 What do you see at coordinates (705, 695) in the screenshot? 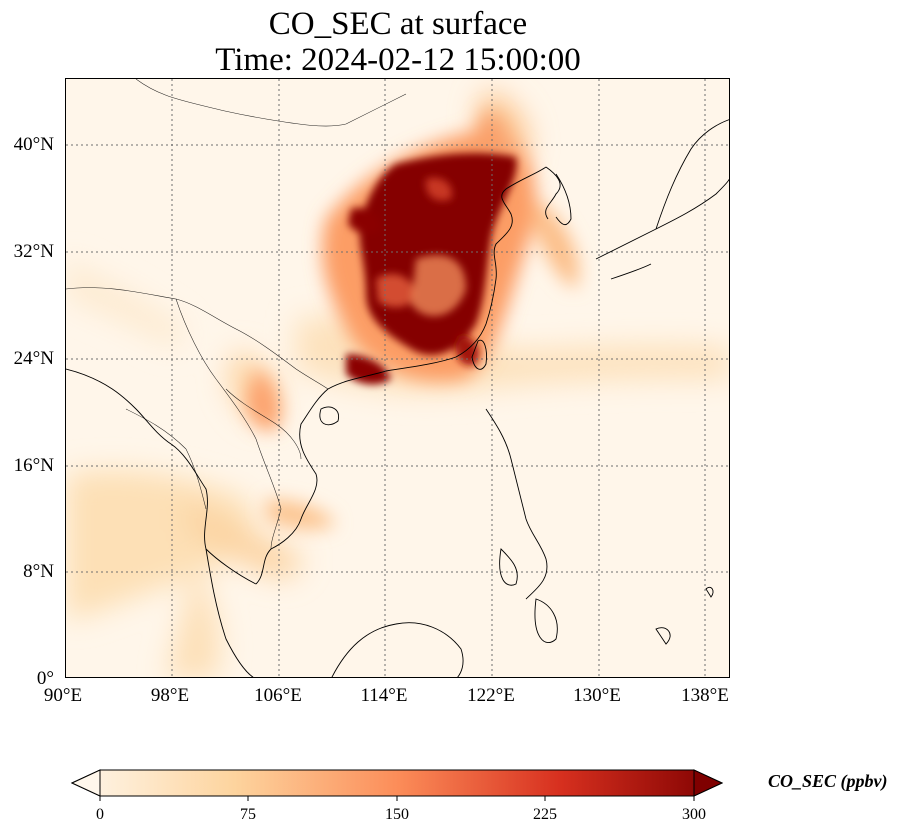
I see `x-tick-label: 138°E` at bounding box center [705, 695].